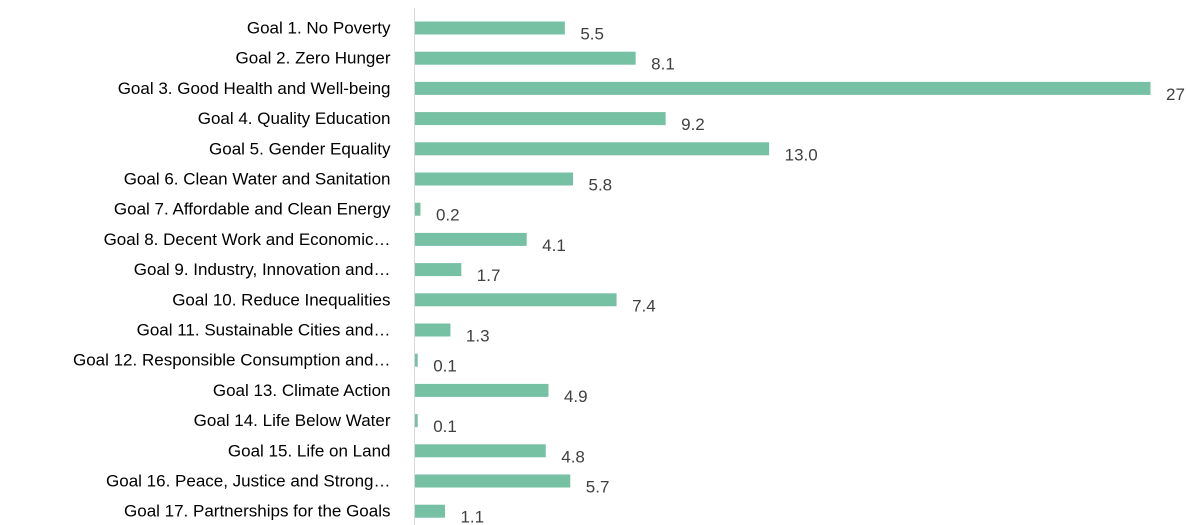 The image size is (1186, 525). What do you see at coordinates (1176, 94) in the screenshot?
I see `value-label-goal-3: 27.0` at bounding box center [1176, 94].